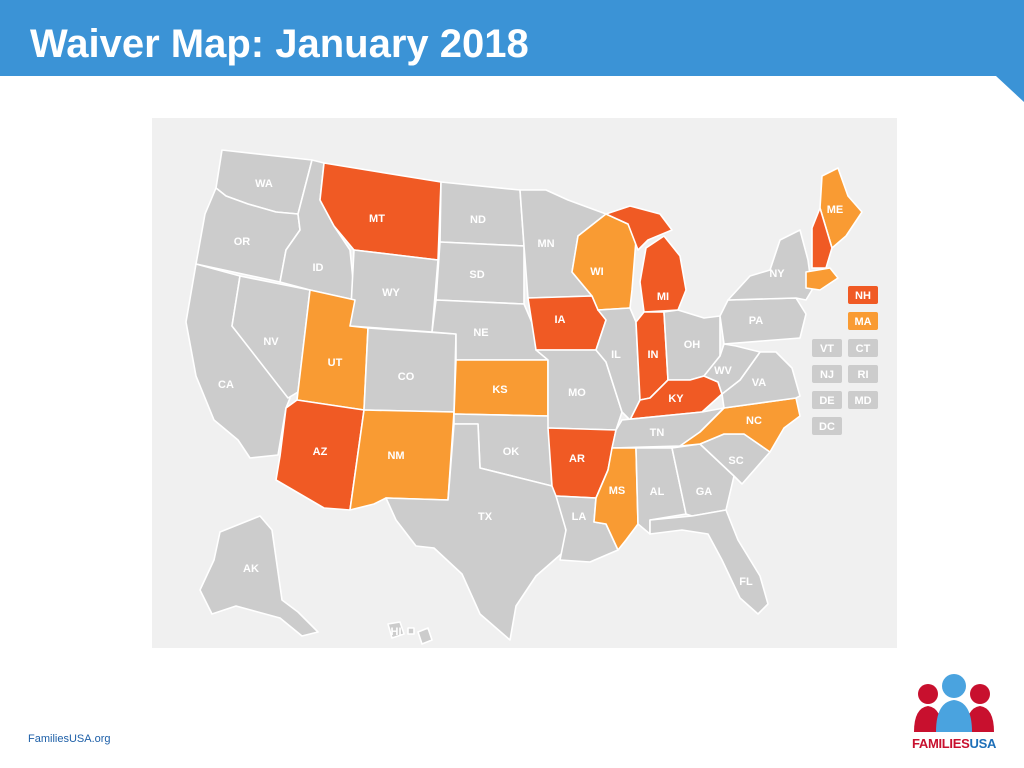 Image resolution: width=1024 pixels, height=768 pixels. I want to click on chip-label-NH: NH, so click(863, 296).